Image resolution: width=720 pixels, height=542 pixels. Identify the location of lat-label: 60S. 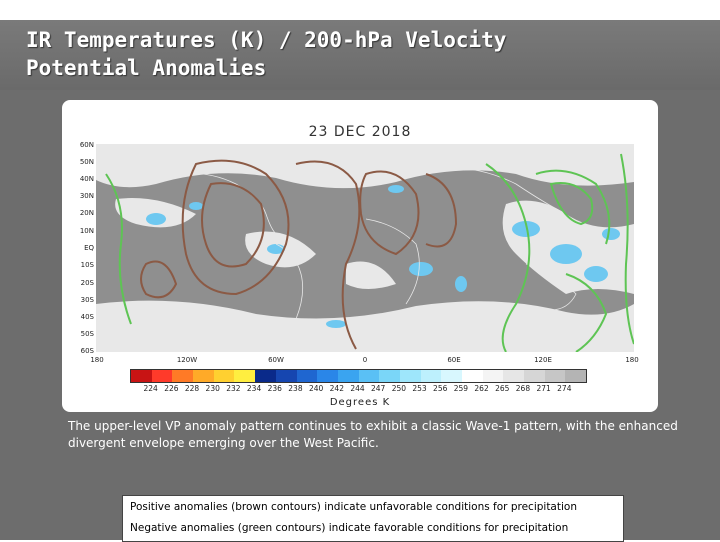
(87, 351).